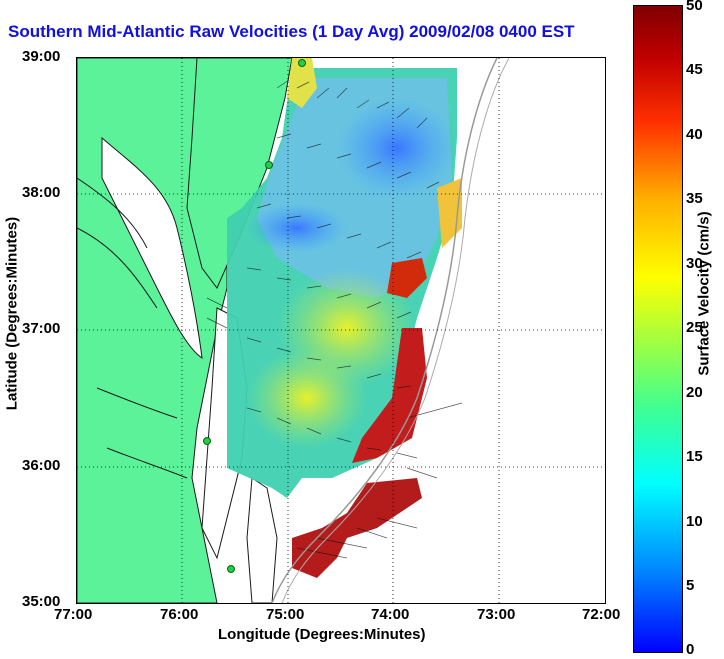 The height and width of the screenshot is (659, 724). What do you see at coordinates (694, 198) in the screenshot?
I see `colorbar-tick: 35` at bounding box center [694, 198].